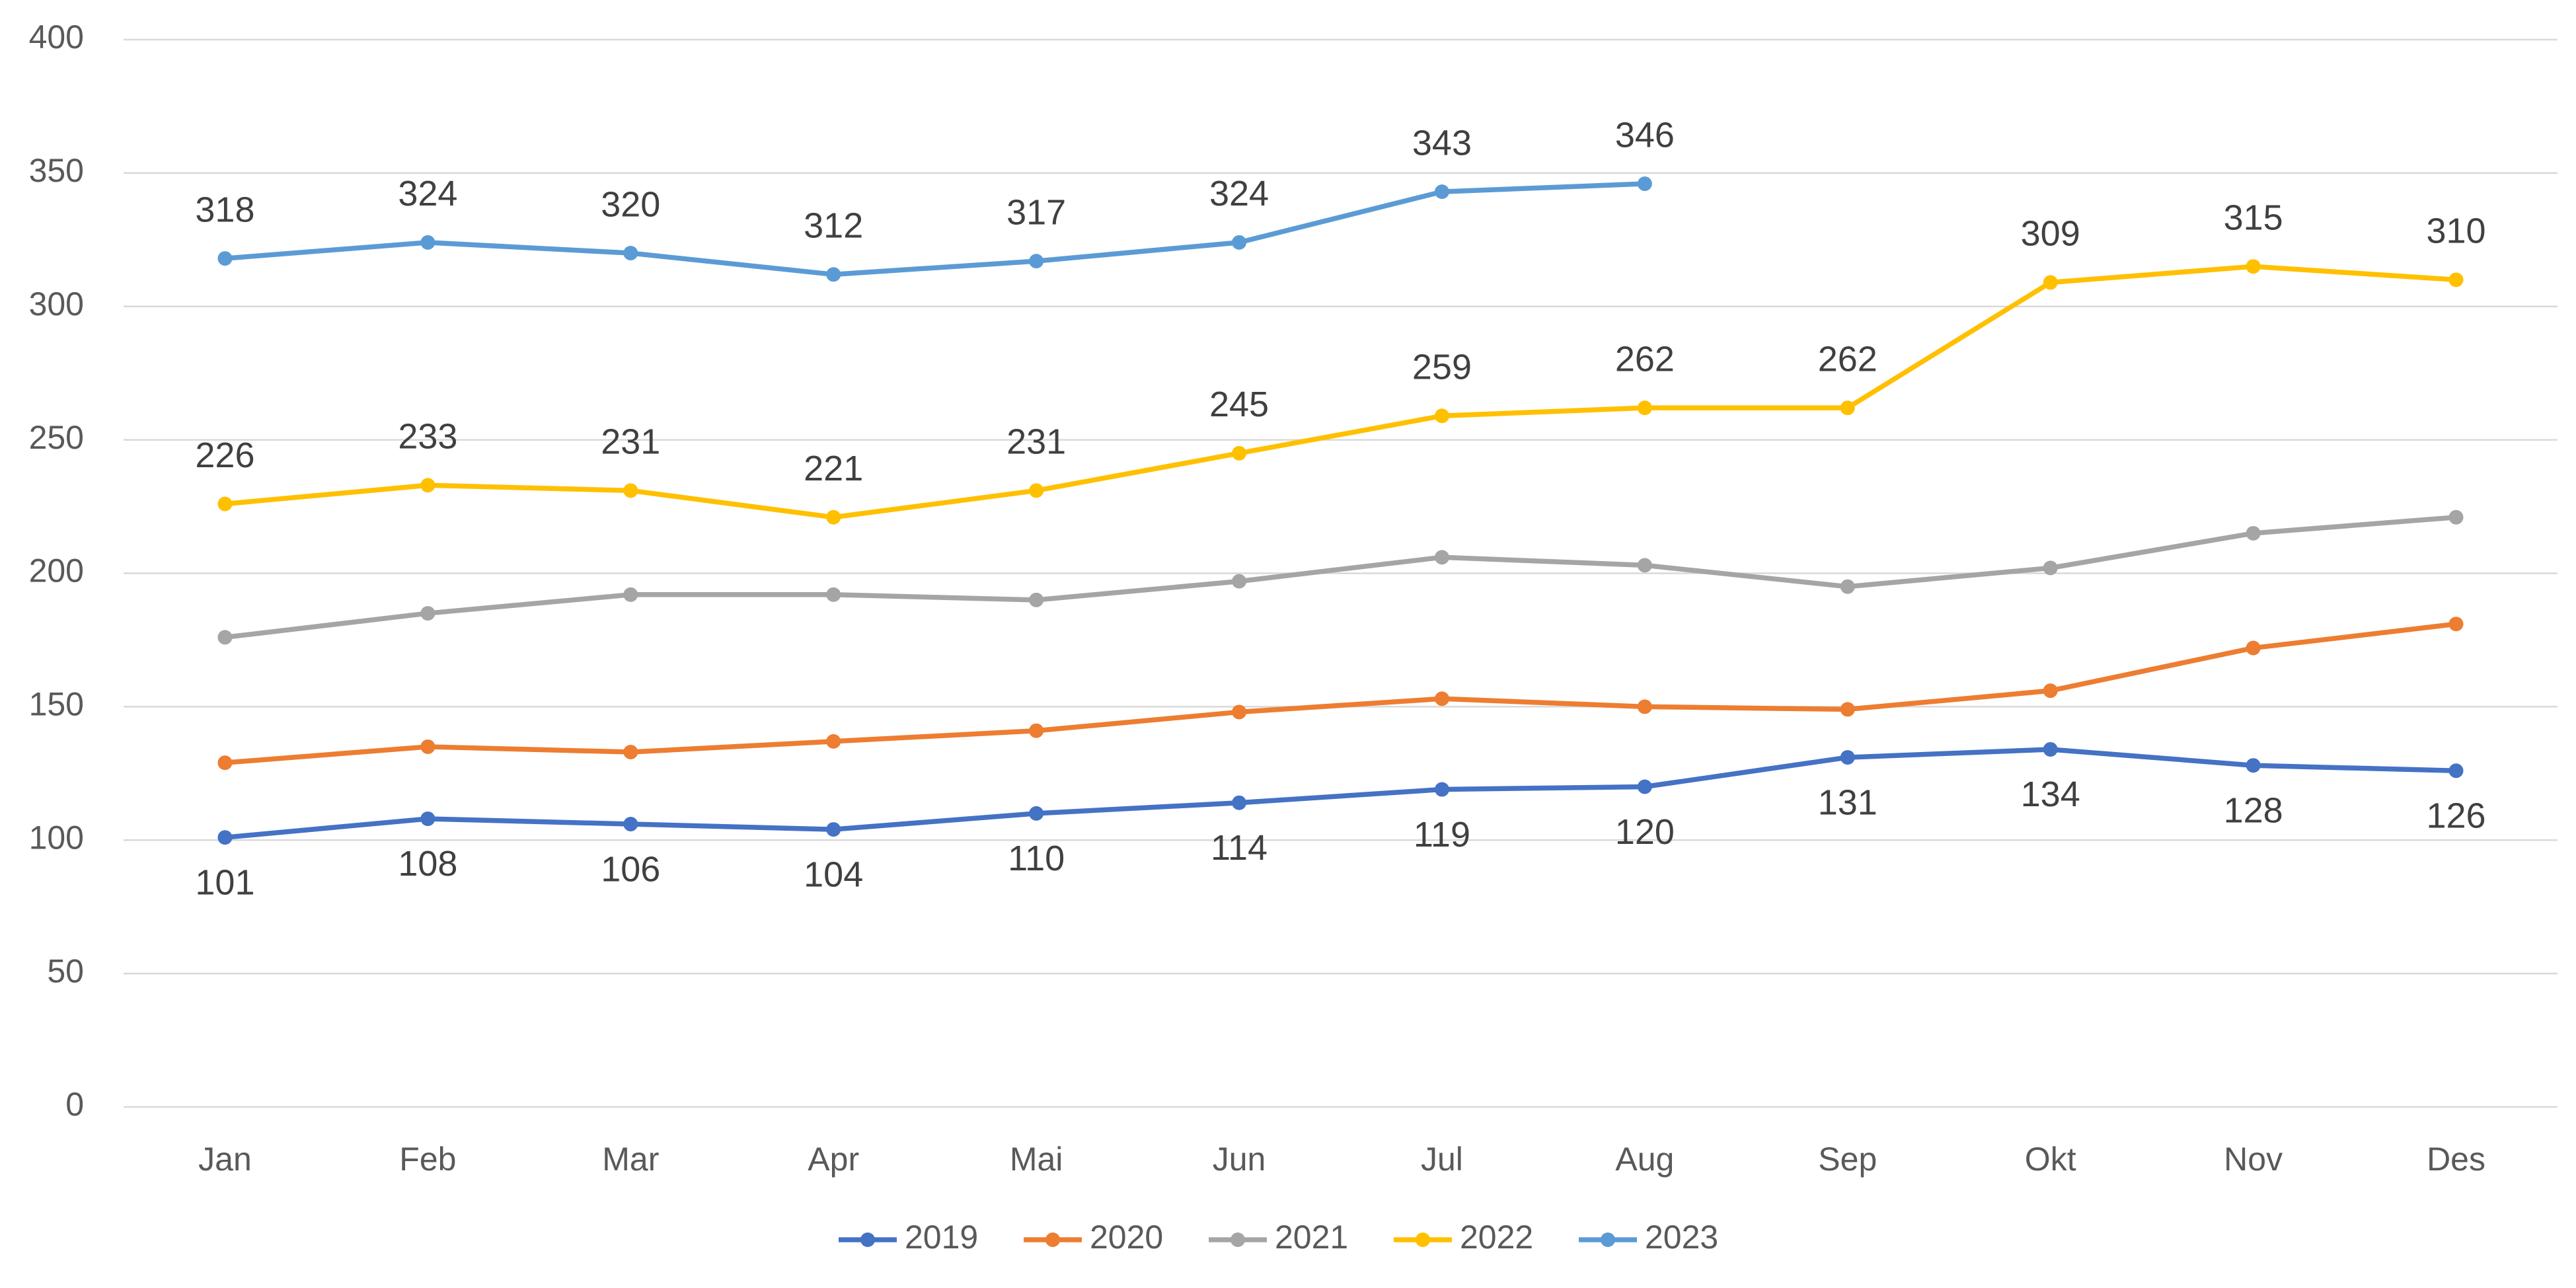 The width and height of the screenshot is (2576, 1288). I want to click on y-tick-label: 250, so click(56, 437).